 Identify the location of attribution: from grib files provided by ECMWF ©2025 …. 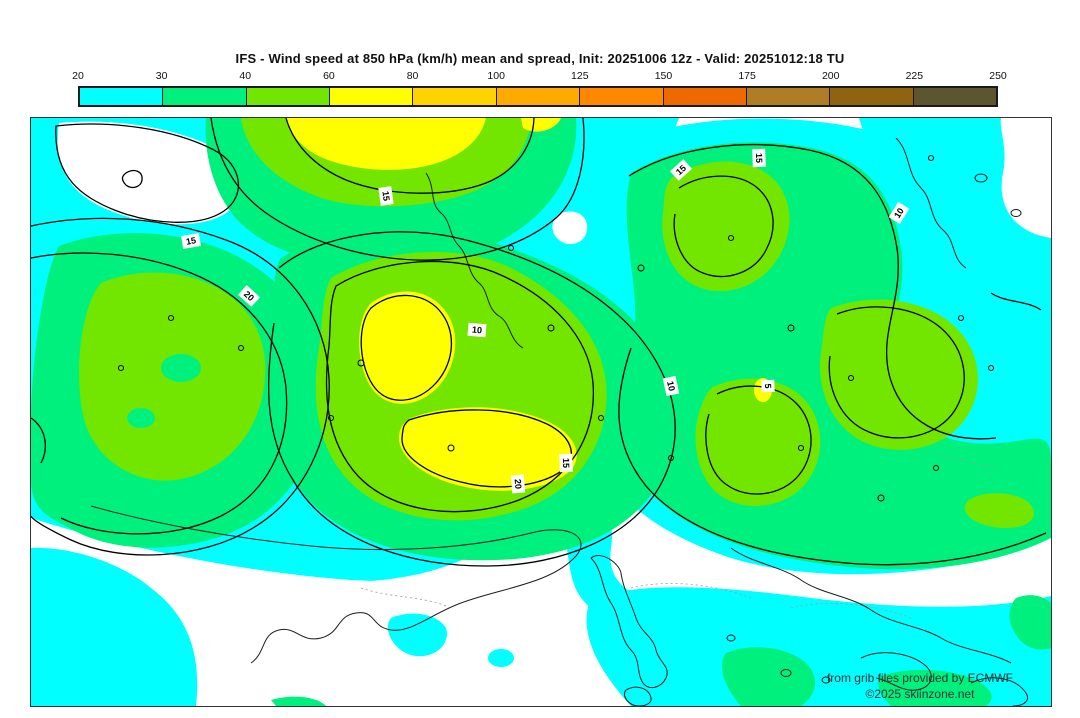
(920, 686).